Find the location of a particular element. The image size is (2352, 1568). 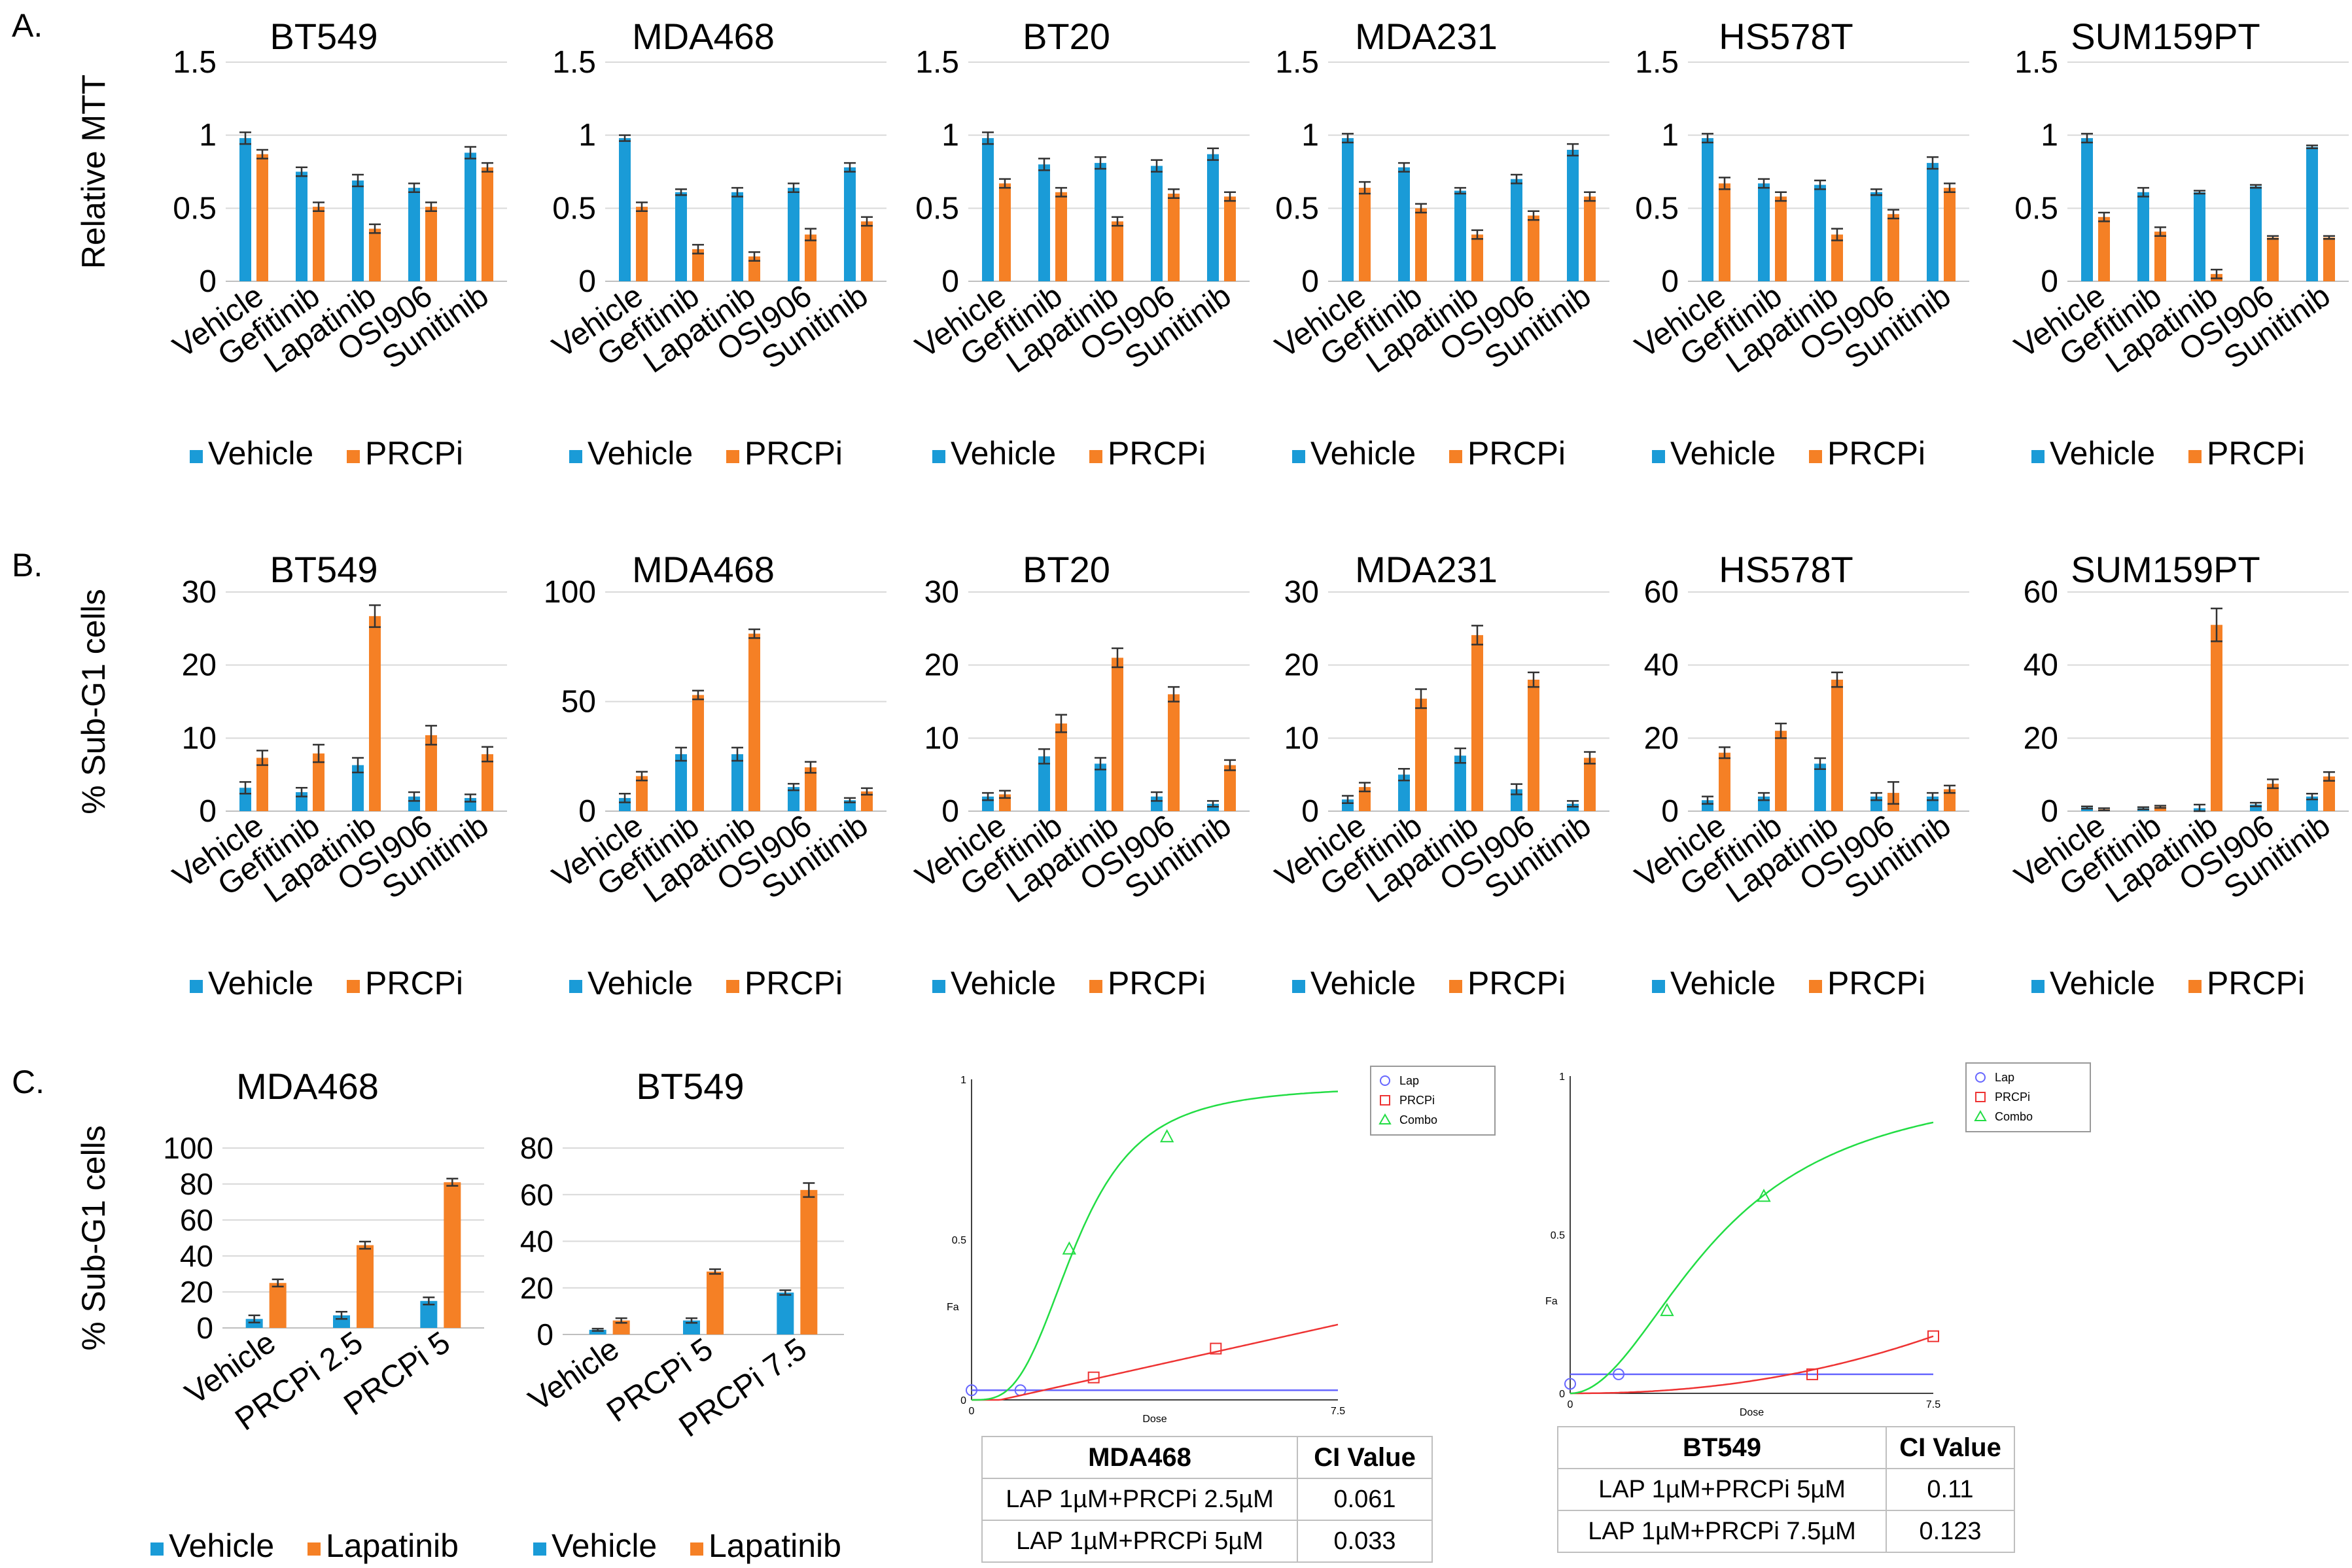

curve-combo is located at coordinates (1155, 1245).